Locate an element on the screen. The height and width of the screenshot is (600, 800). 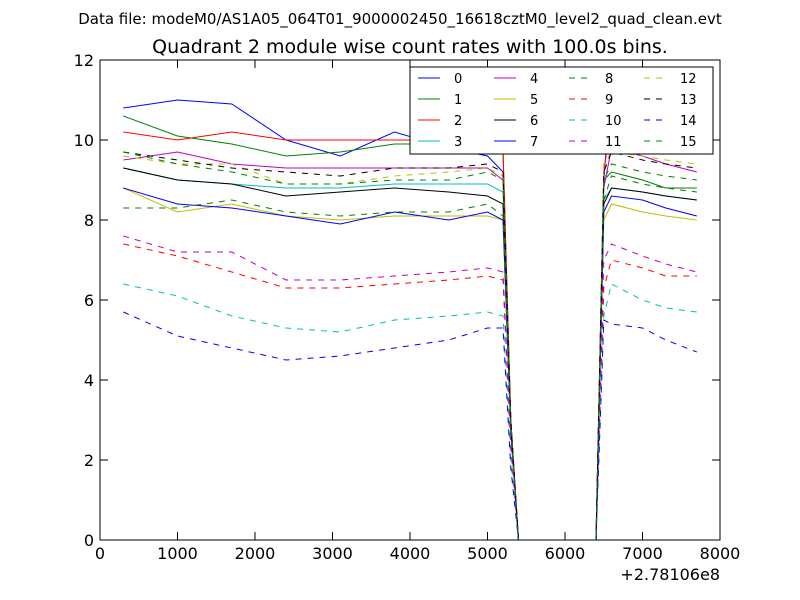
legend-label-6: 6 is located at coordinates (534, 121).